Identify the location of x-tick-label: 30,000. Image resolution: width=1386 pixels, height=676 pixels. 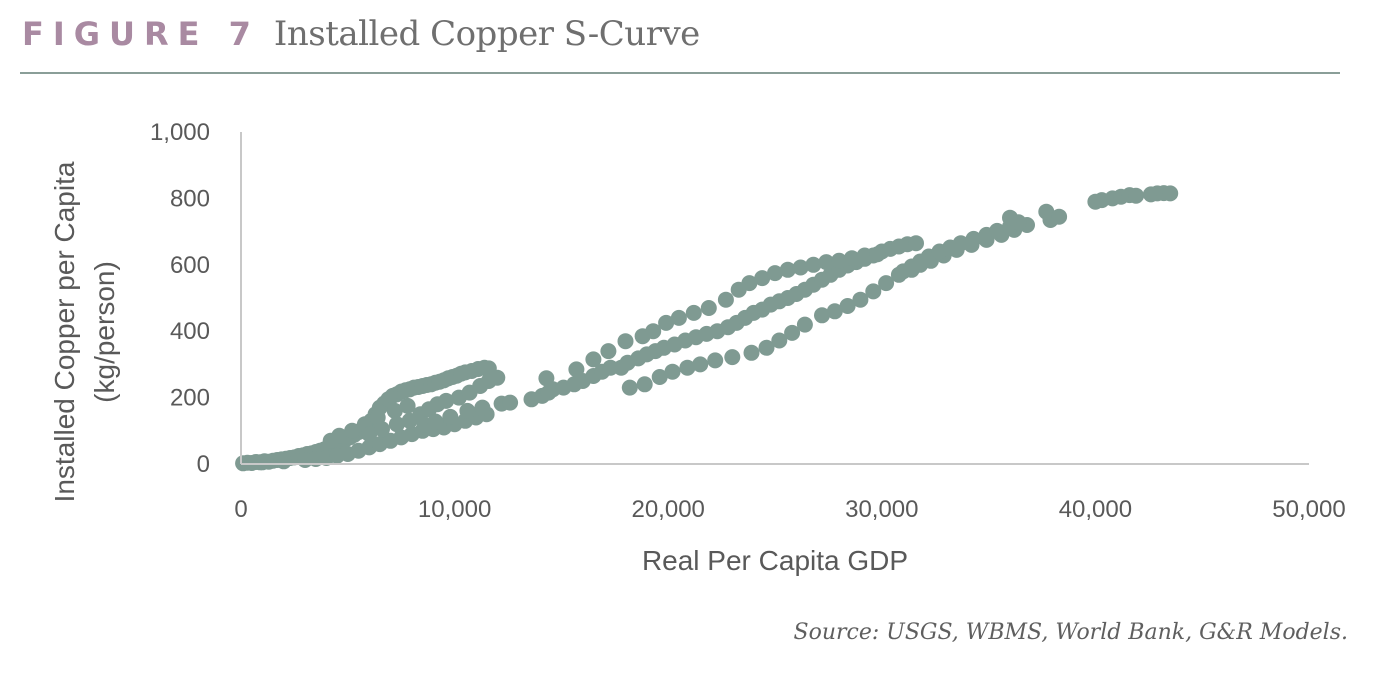
(881, 509).